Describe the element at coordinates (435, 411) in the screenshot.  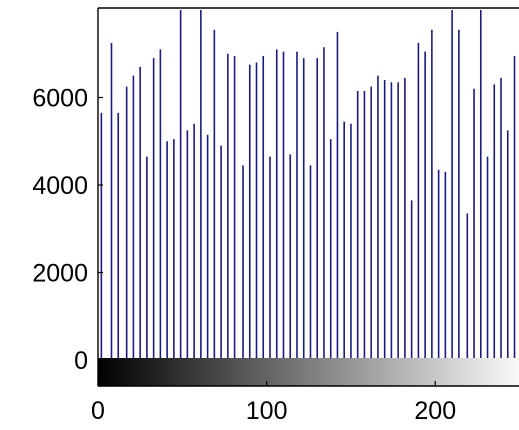
I see `x-tick-label: 200` at that location.